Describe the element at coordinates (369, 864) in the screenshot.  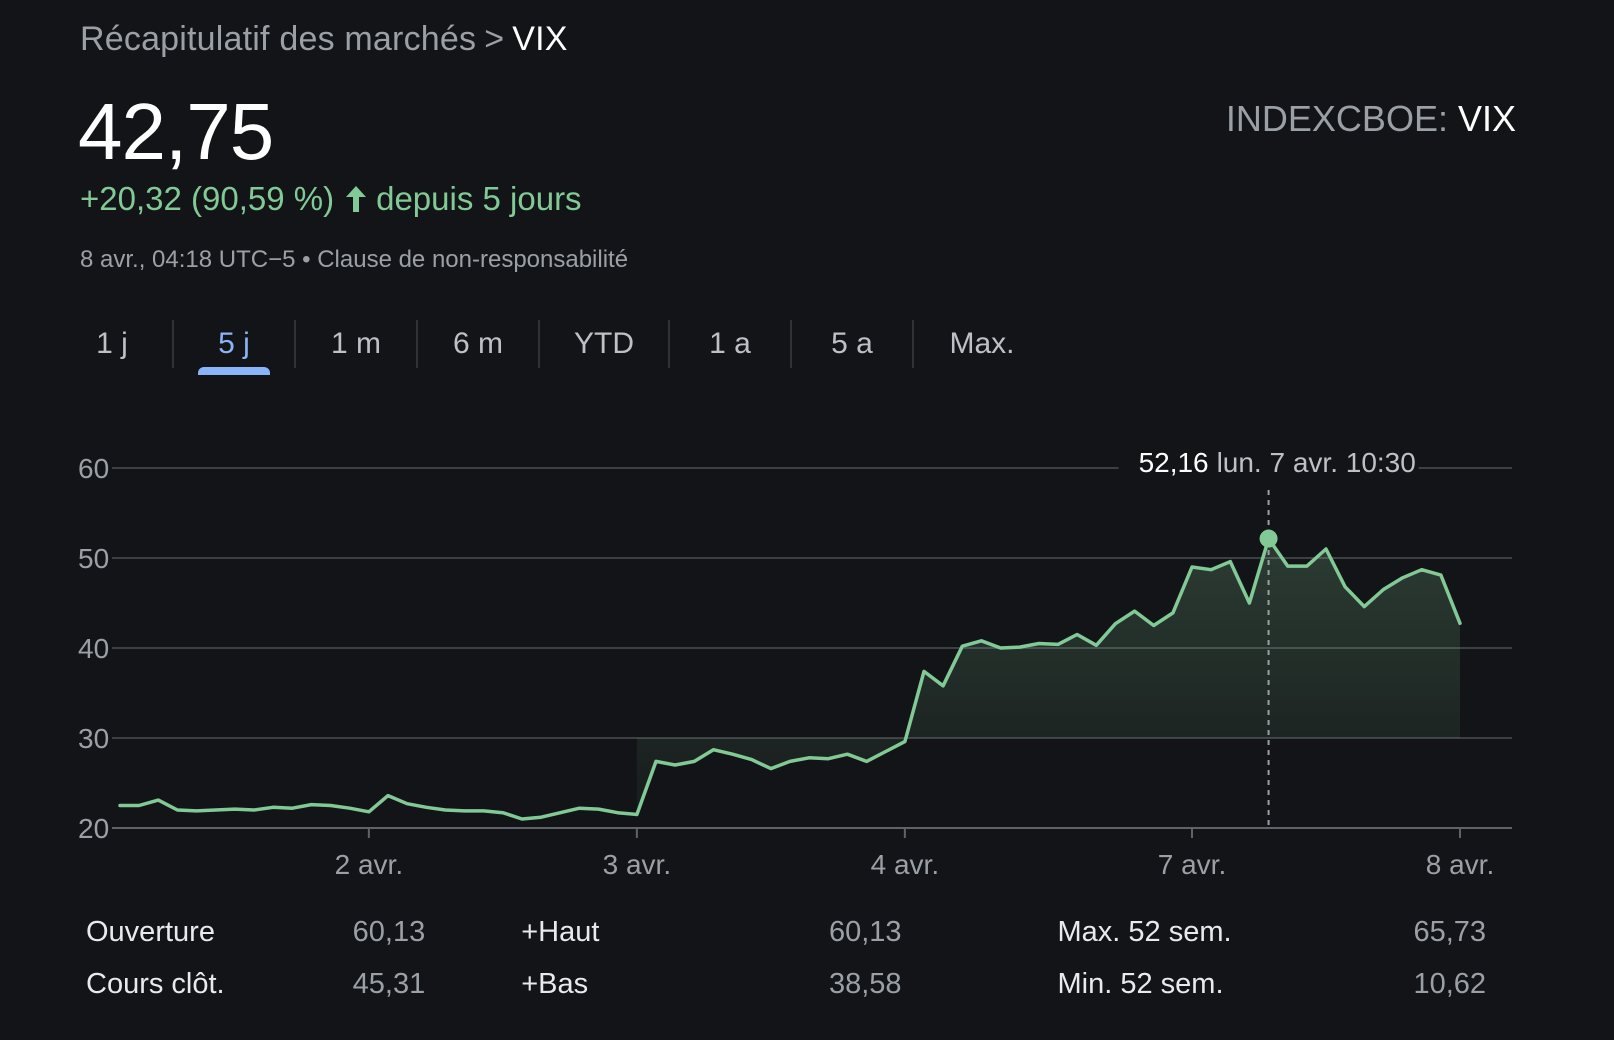
I see `x-tick-label: 2 avr.` at that location.